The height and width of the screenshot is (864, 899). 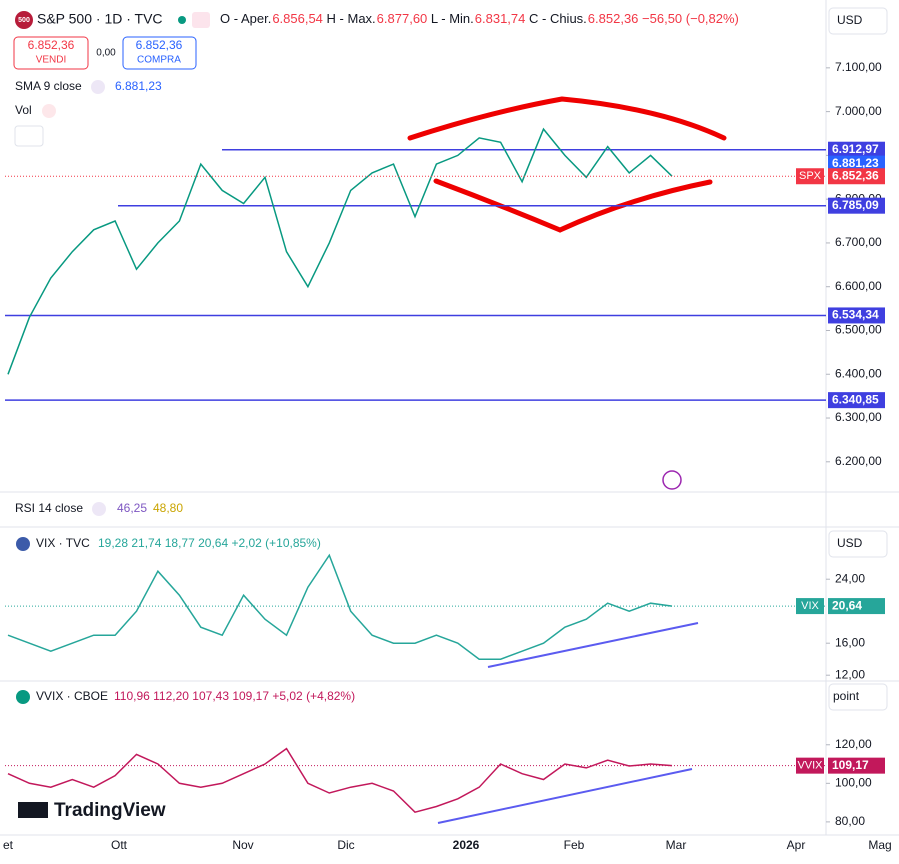 I want to click on x-tick-label: Mag, so click(x=879, y=845).